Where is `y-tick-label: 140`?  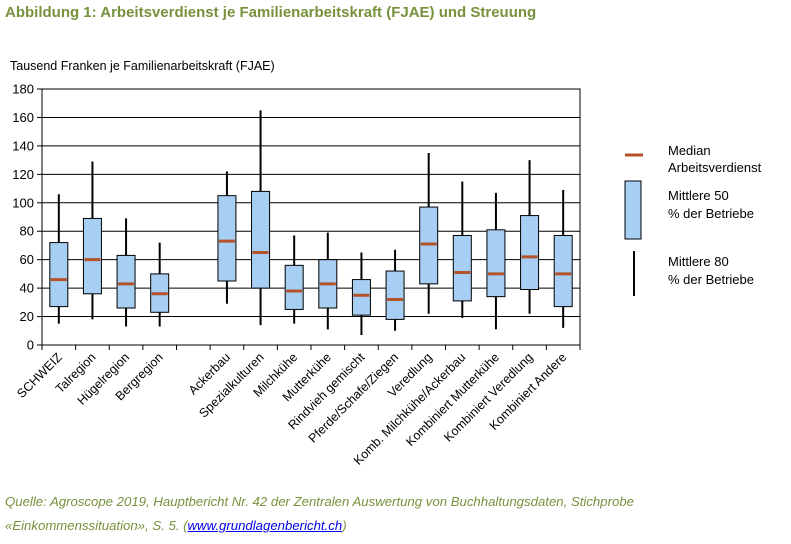 y-tick-label: 140 is located at coordinates (23, 145).